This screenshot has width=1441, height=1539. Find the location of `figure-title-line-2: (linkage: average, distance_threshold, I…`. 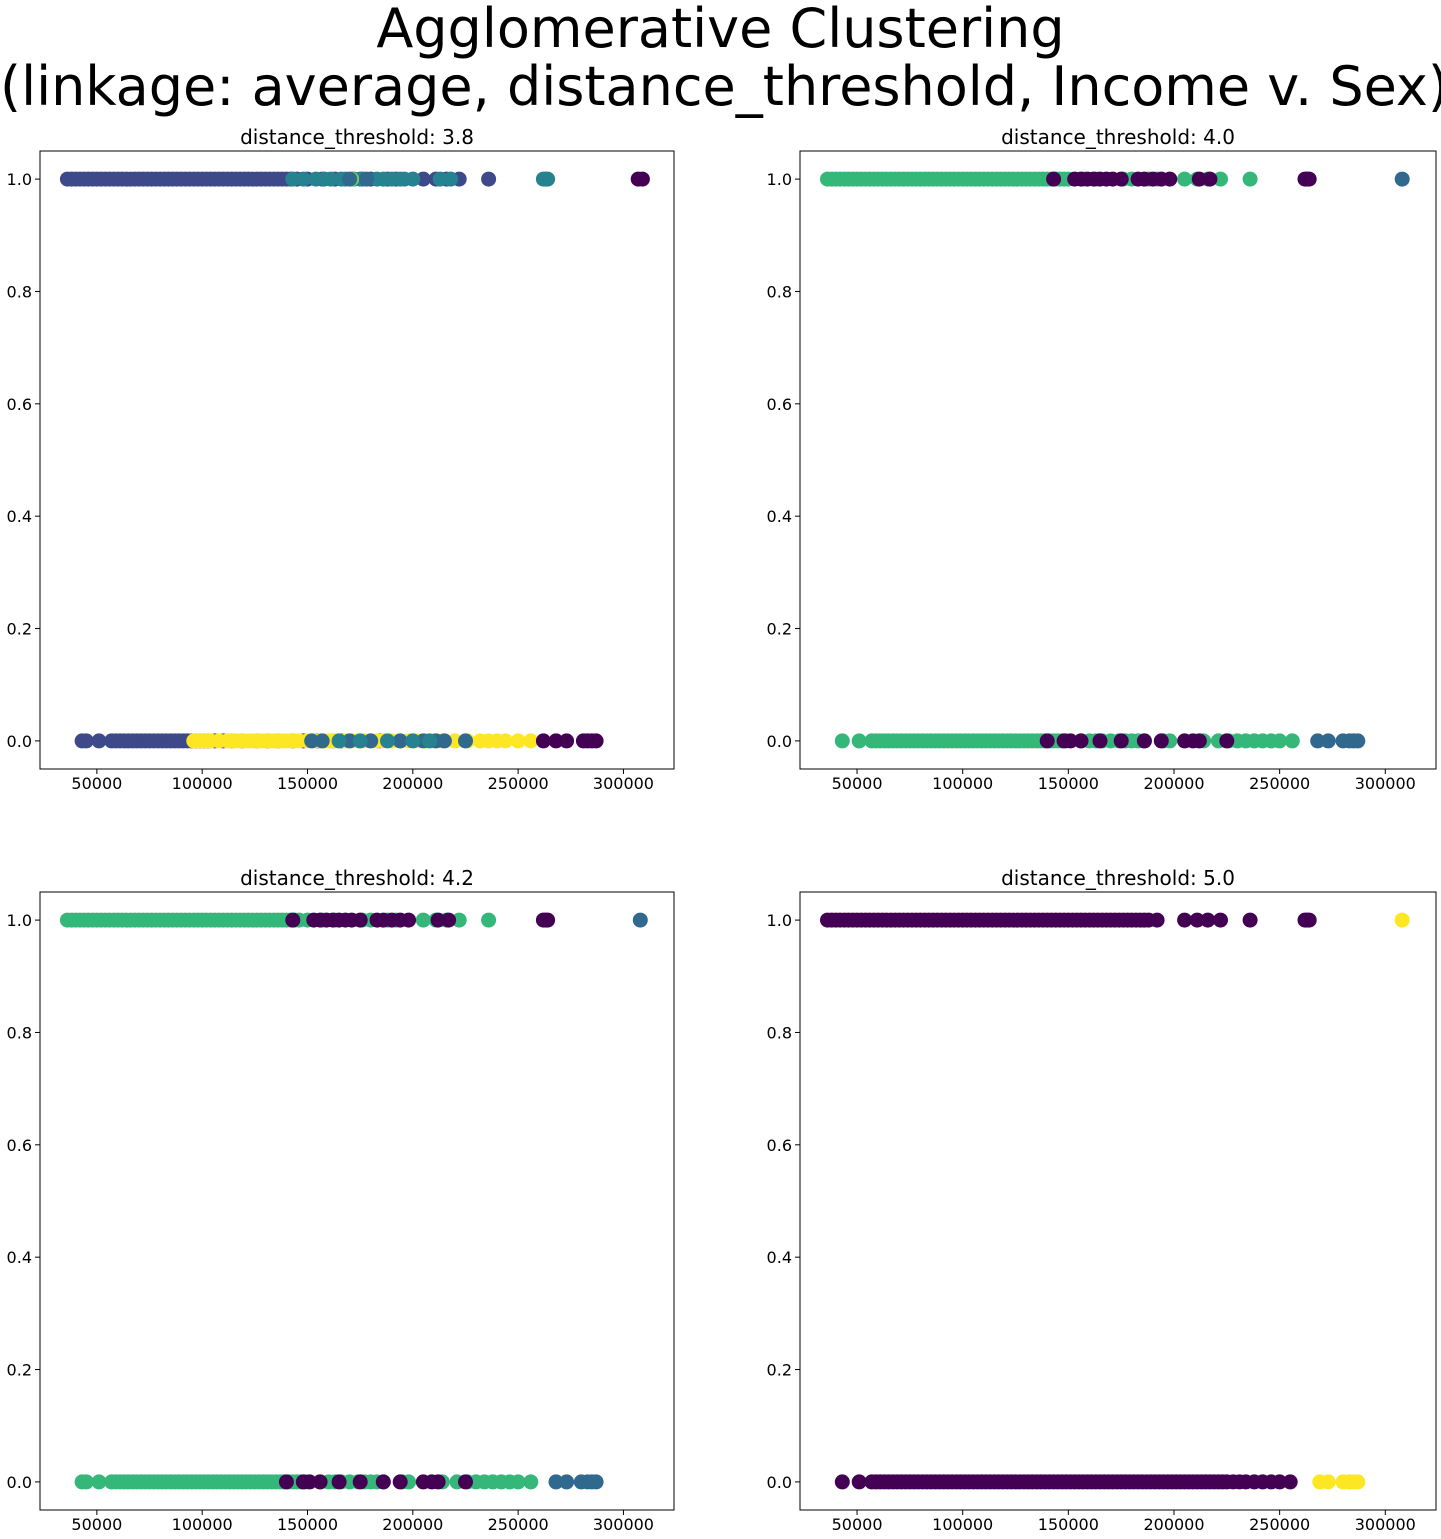

figure-title-line-2: (linkage: average, distance_threshold, I… is located at coordinates (720, 86).